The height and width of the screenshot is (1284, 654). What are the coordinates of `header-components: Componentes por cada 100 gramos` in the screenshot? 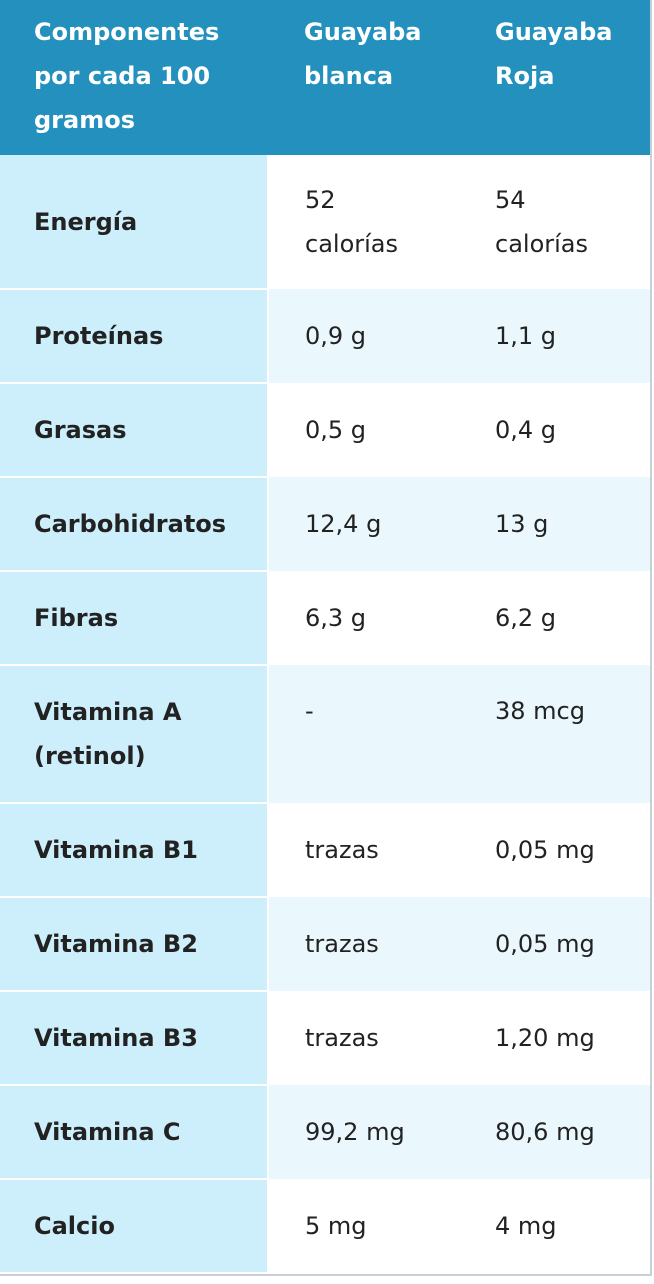 It's located at (134, 77).